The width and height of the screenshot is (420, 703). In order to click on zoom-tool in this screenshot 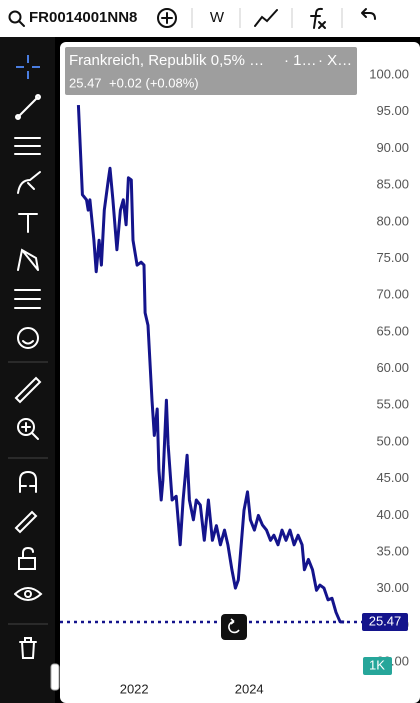, I will do `click(28, 429)`.